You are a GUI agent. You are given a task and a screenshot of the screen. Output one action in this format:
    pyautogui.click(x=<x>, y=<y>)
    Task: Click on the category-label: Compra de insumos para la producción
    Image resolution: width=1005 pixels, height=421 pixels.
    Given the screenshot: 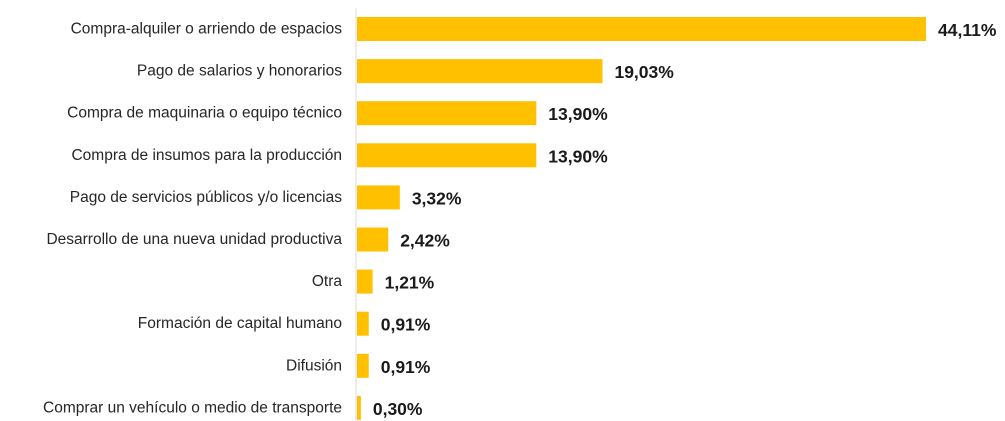 What is the action you would take?
    pyautogui.click(x=206, y=155)
    